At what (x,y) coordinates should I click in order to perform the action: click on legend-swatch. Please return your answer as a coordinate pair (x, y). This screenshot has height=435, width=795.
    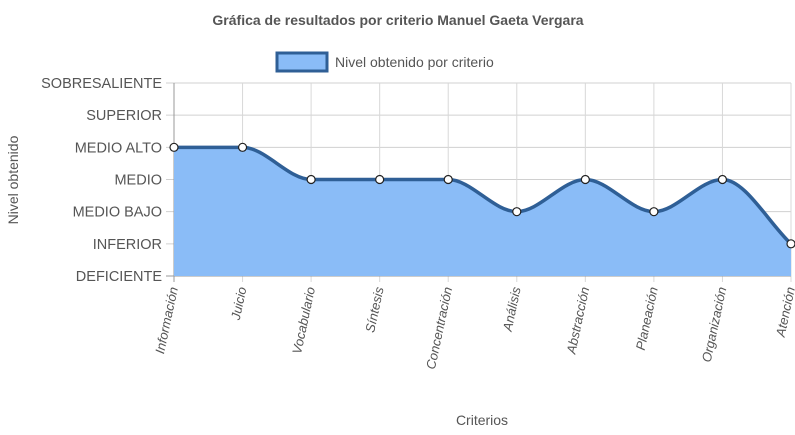
    Looking at the image, I should click on (302, 62).